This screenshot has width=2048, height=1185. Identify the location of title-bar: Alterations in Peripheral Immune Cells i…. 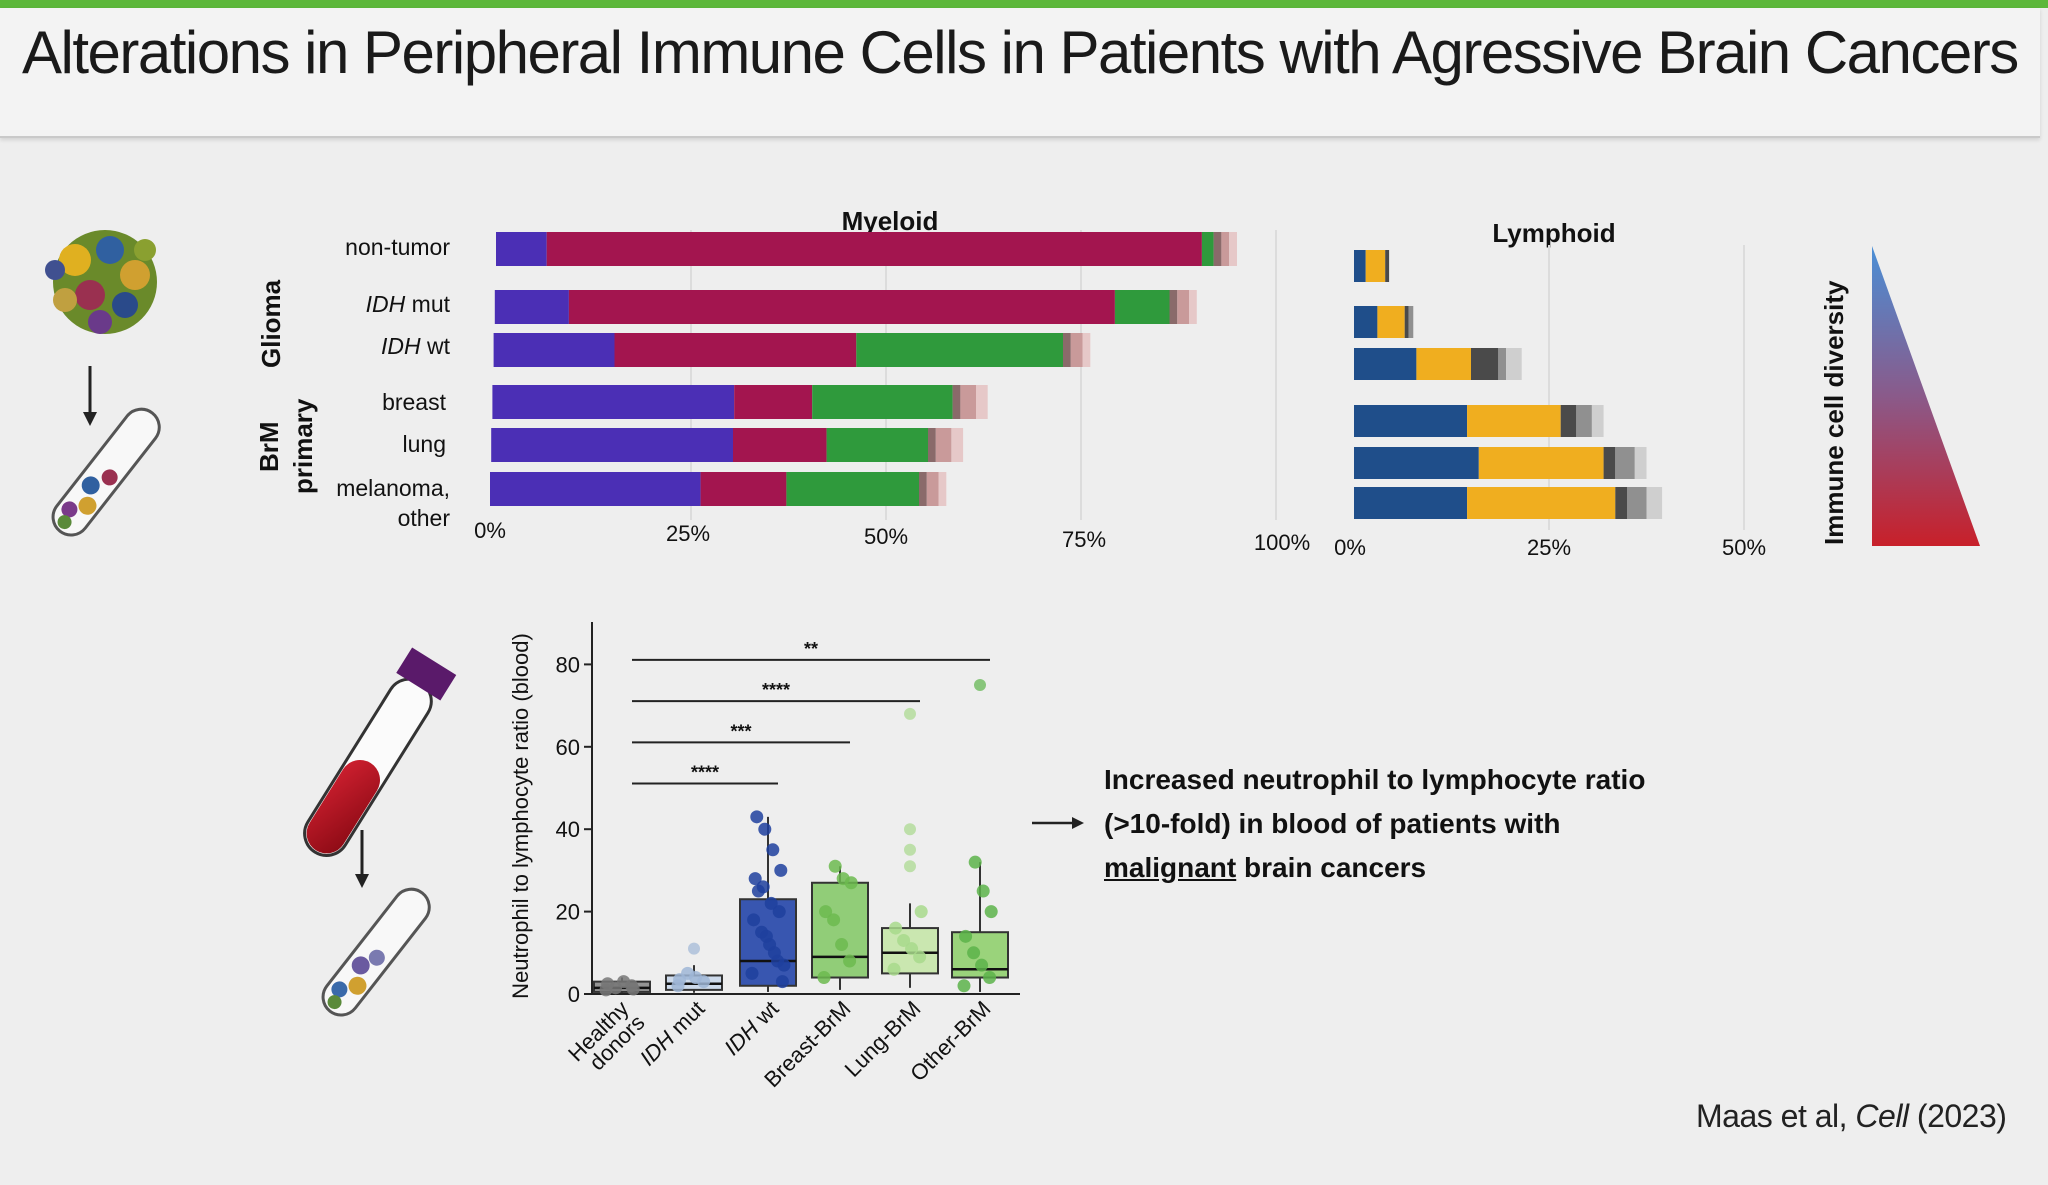
(1020, 73).